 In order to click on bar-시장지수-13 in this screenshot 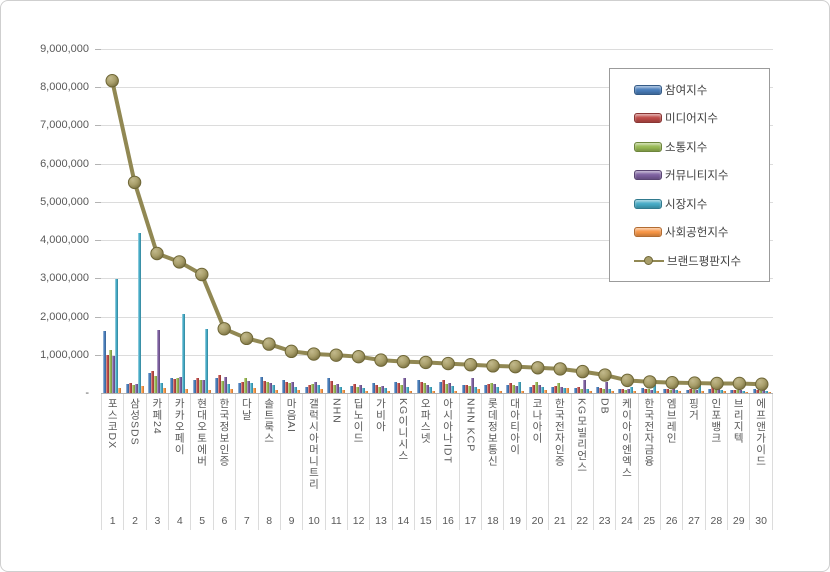, I will do `click(385, 390)`.